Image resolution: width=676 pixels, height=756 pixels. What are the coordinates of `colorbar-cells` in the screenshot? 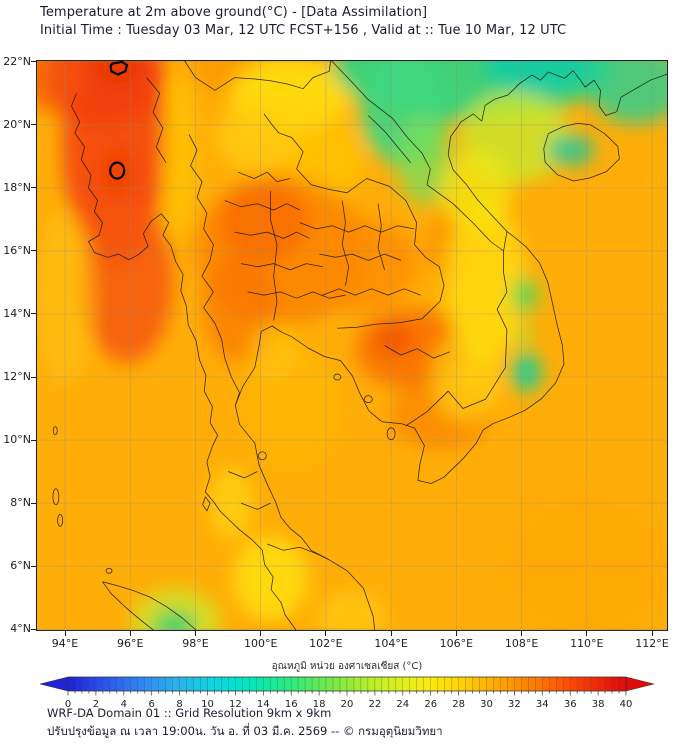 It's located at (347, 684).